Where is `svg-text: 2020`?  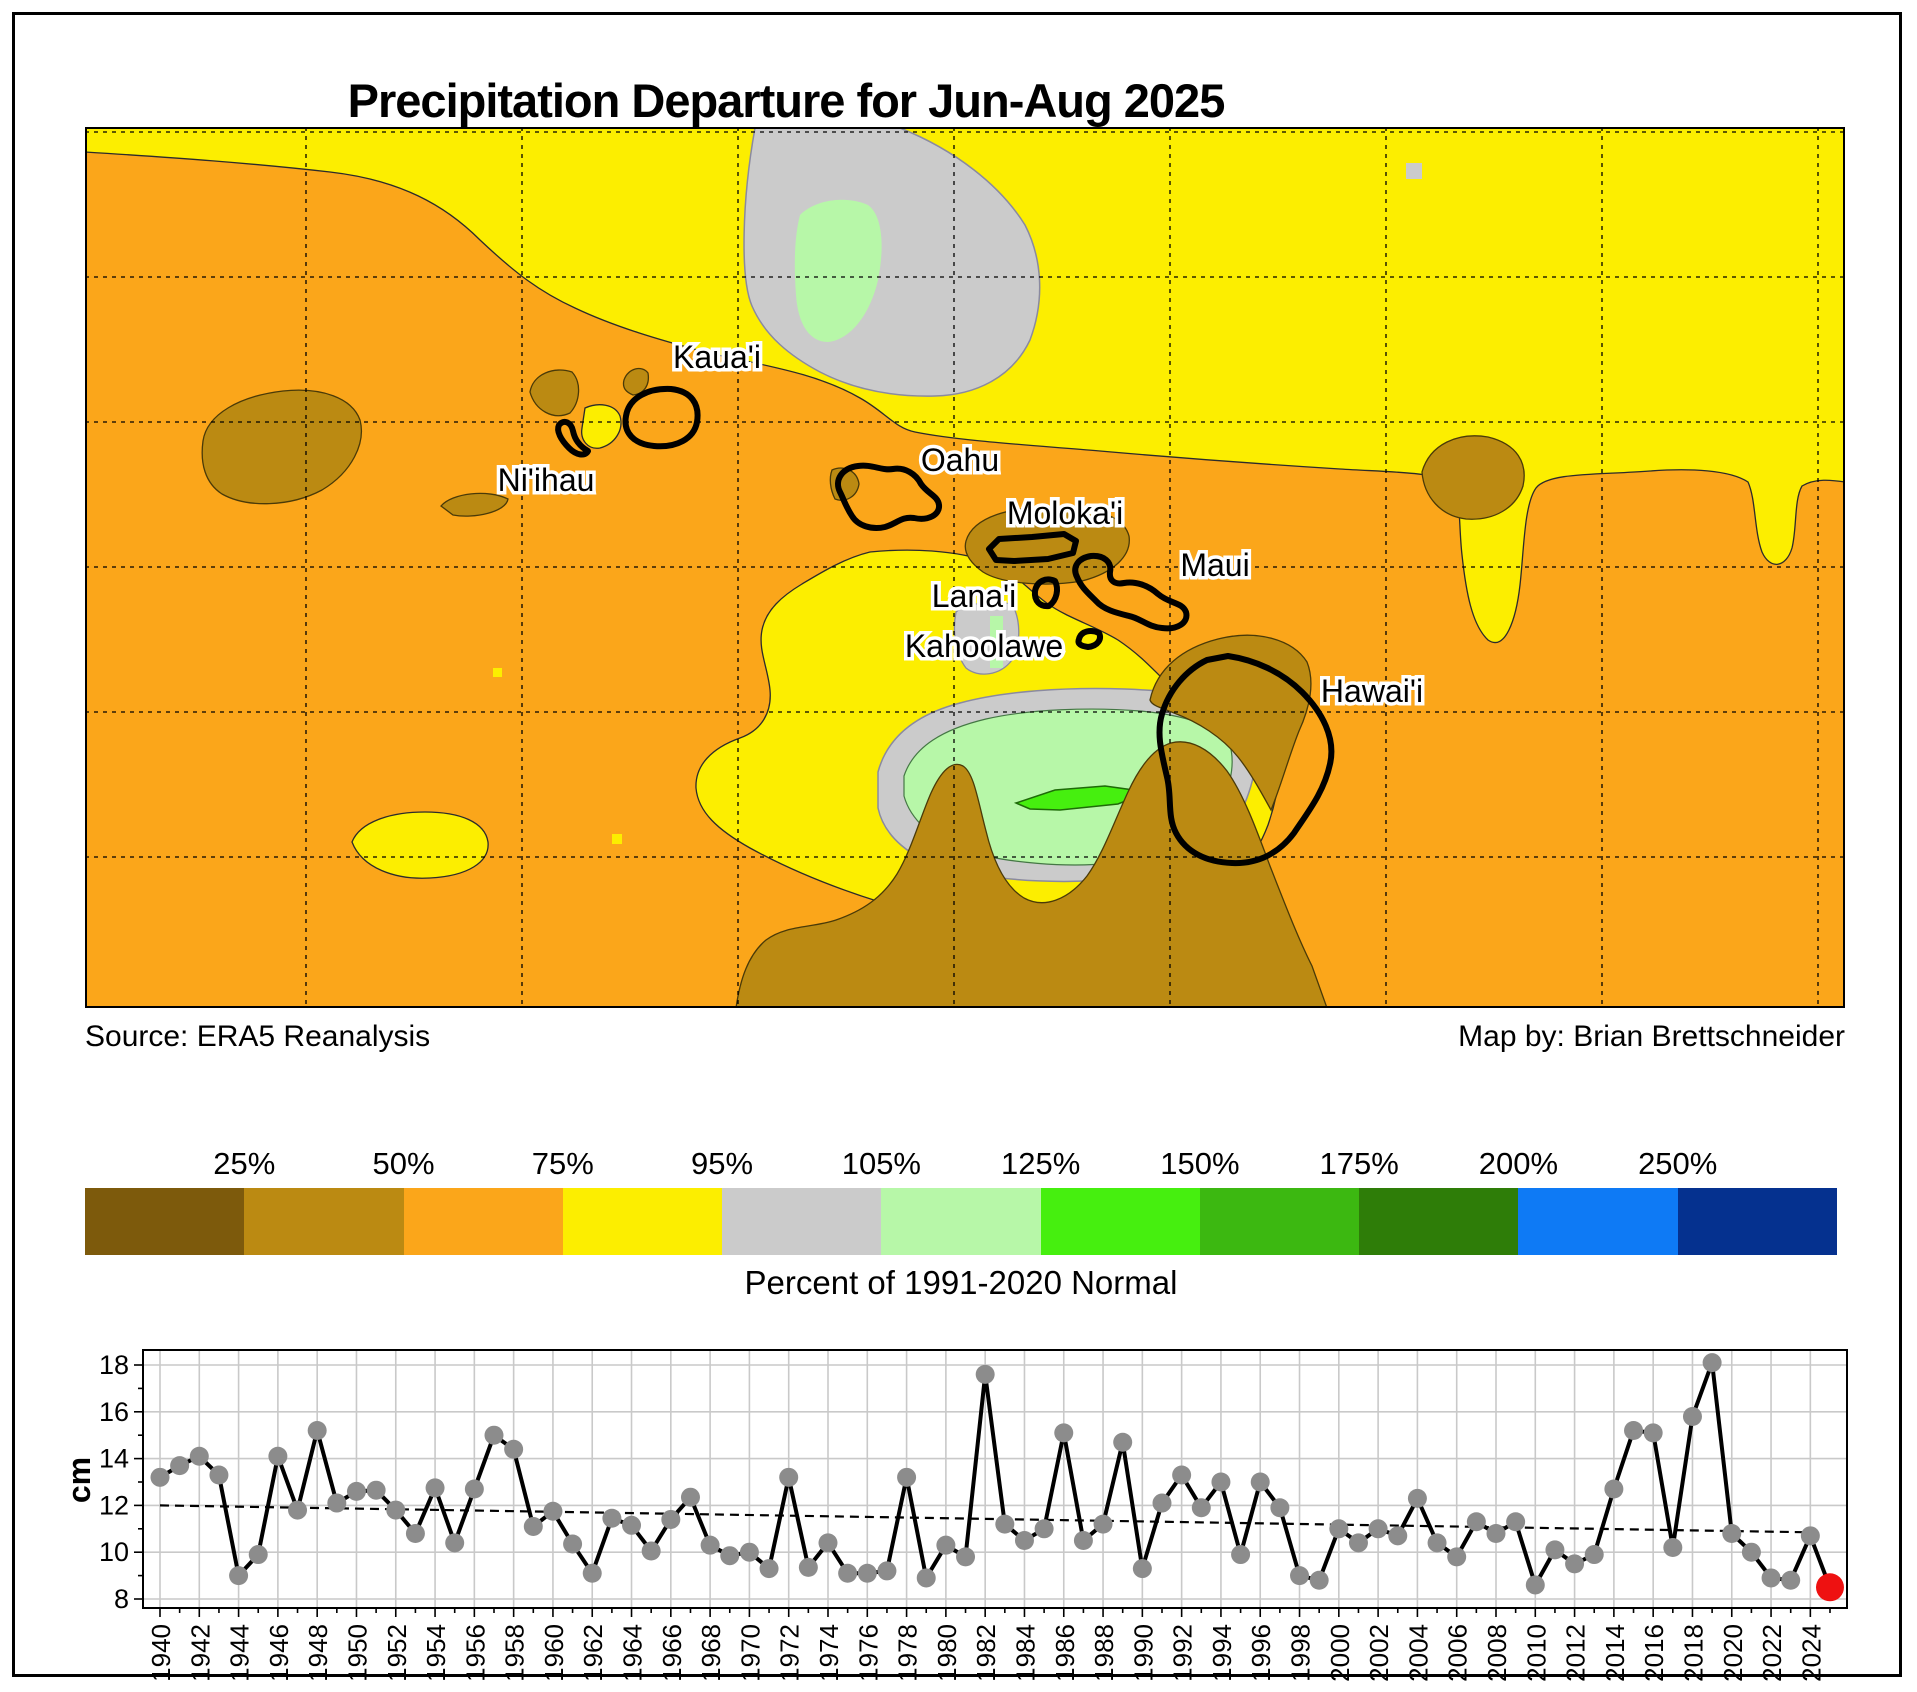 svg-text: 2020 is located at coordinates (1733, 1653).